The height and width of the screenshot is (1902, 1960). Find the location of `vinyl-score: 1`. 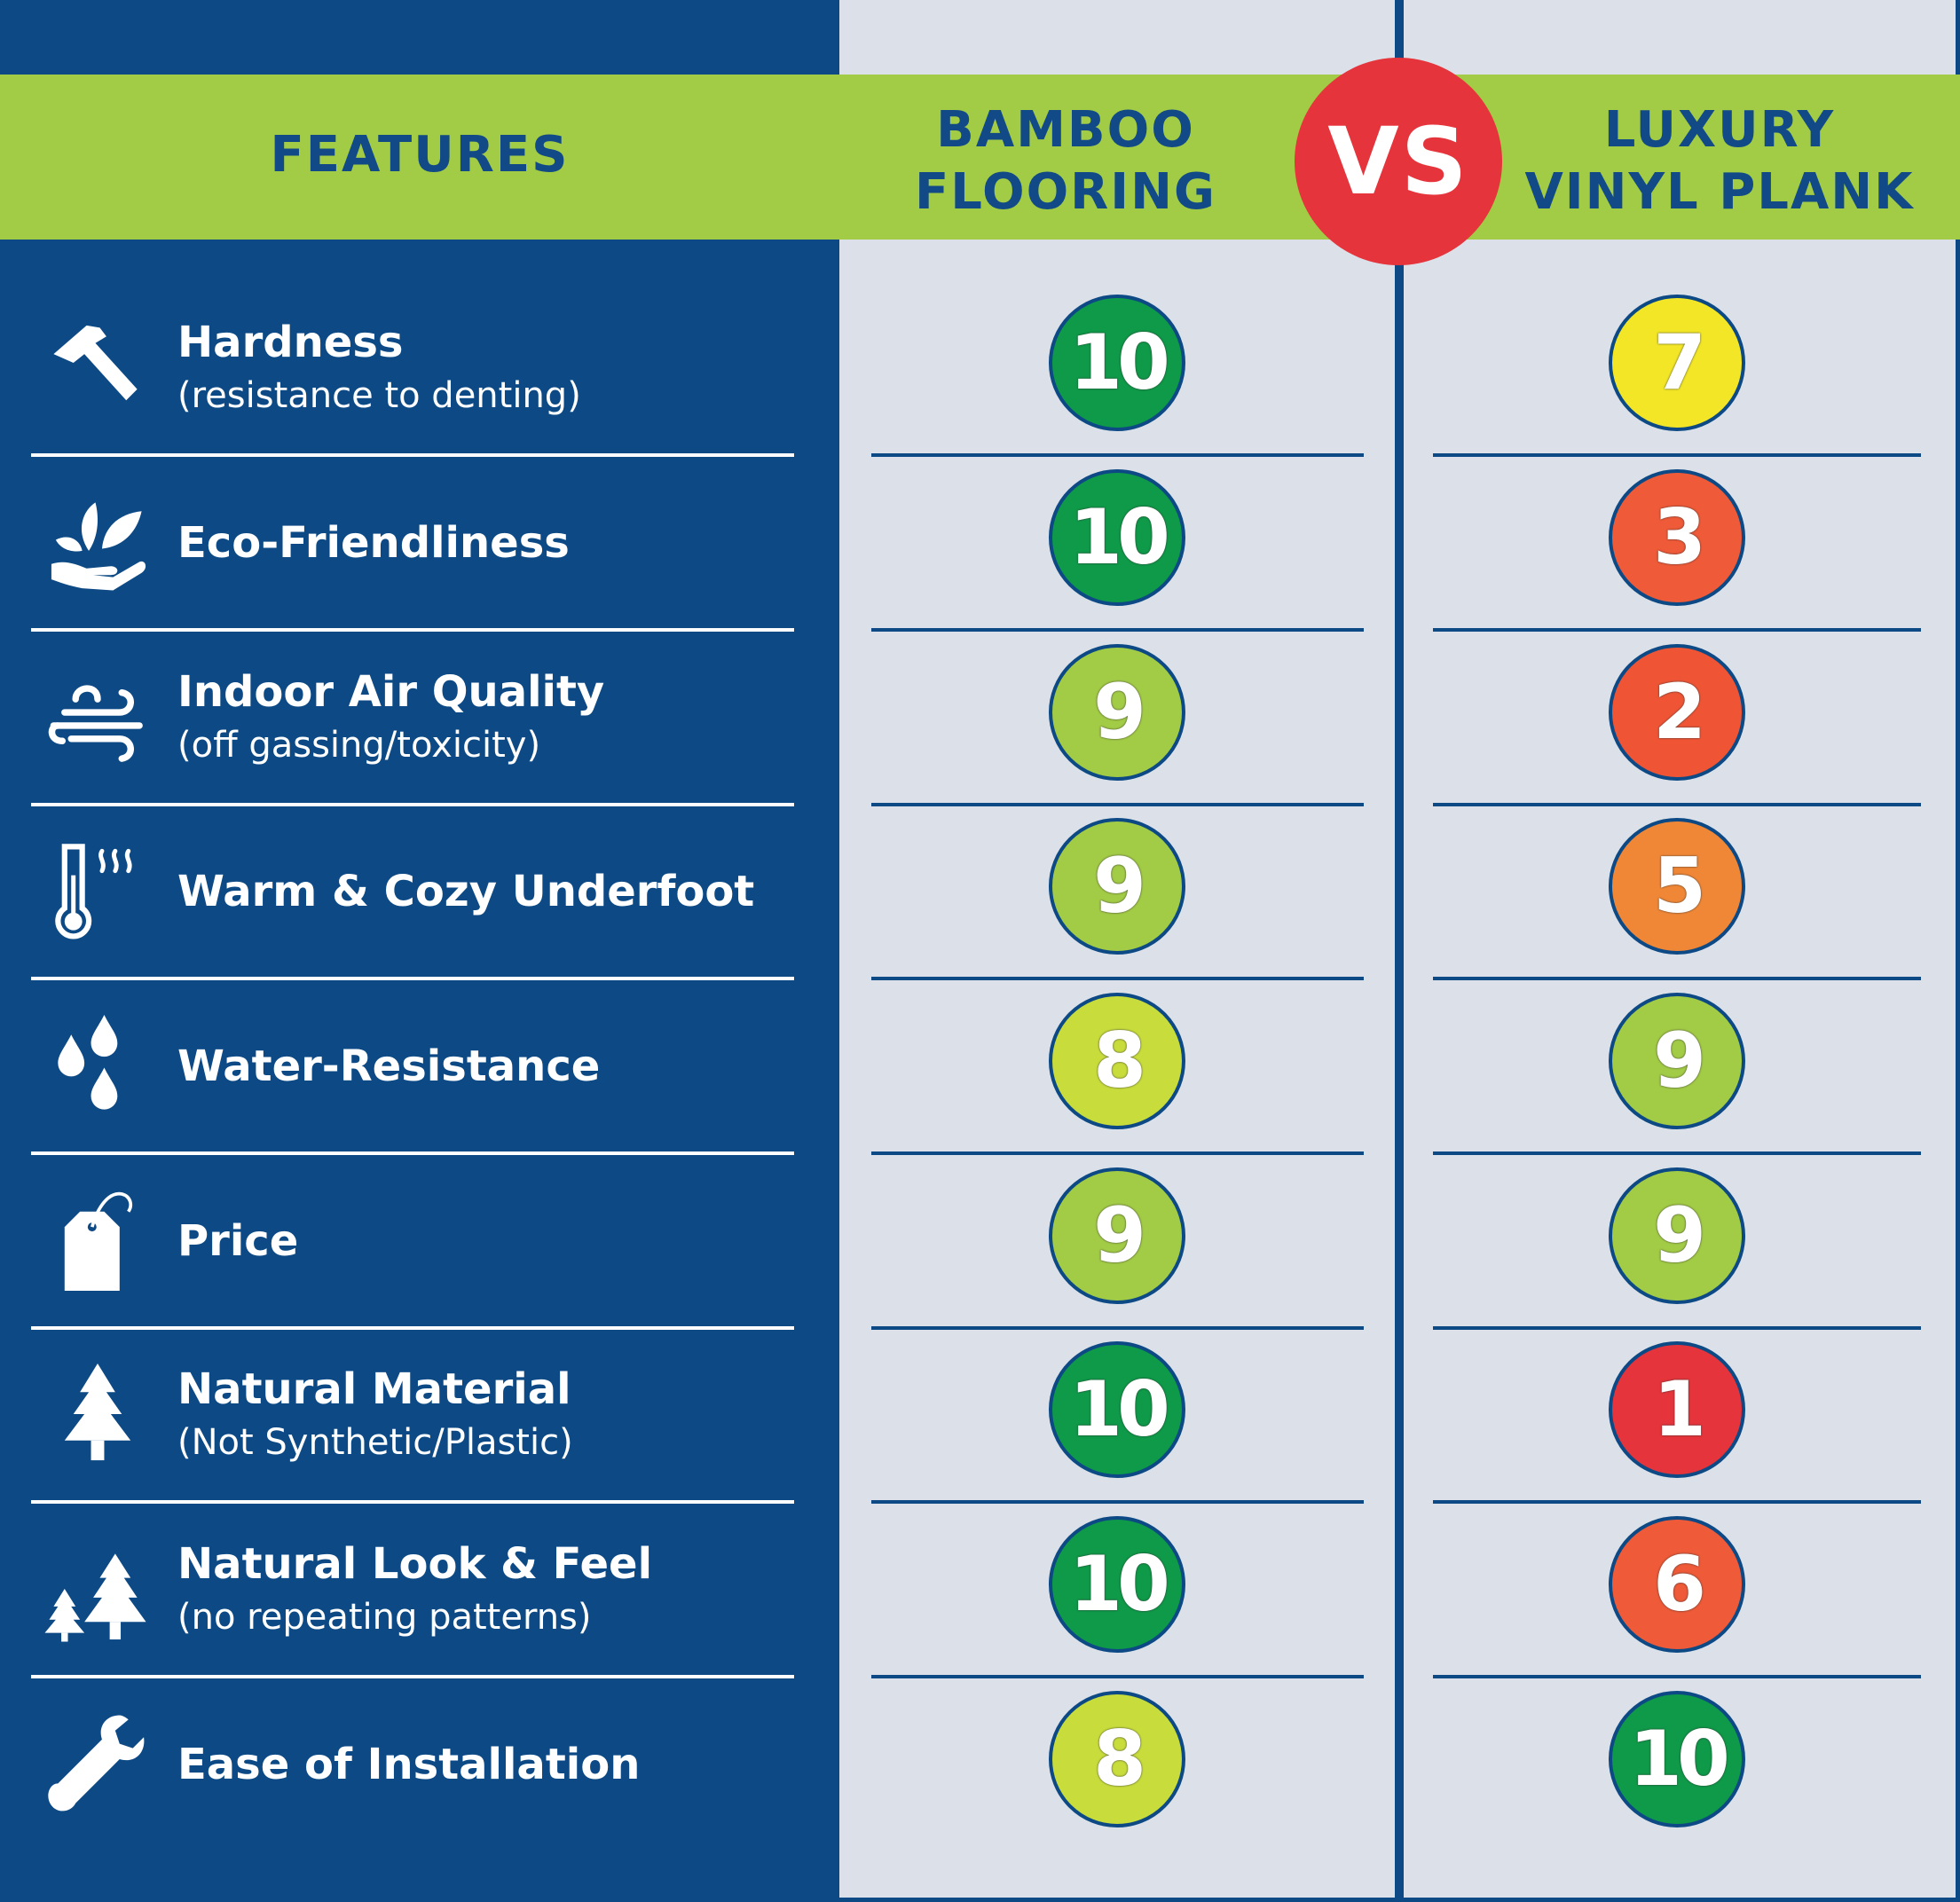

vinyl-score: 1 is located at coordinates (1677, 1409).